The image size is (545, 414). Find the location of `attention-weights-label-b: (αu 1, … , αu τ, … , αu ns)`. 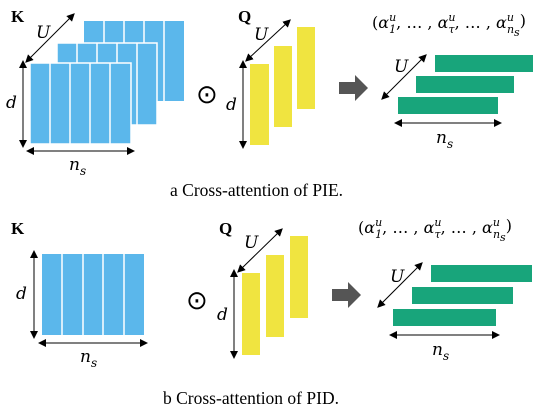

attention-weights-label-b: (αu 1, … , αu τ, … , αu ns) is located at coordinates (435, 230).